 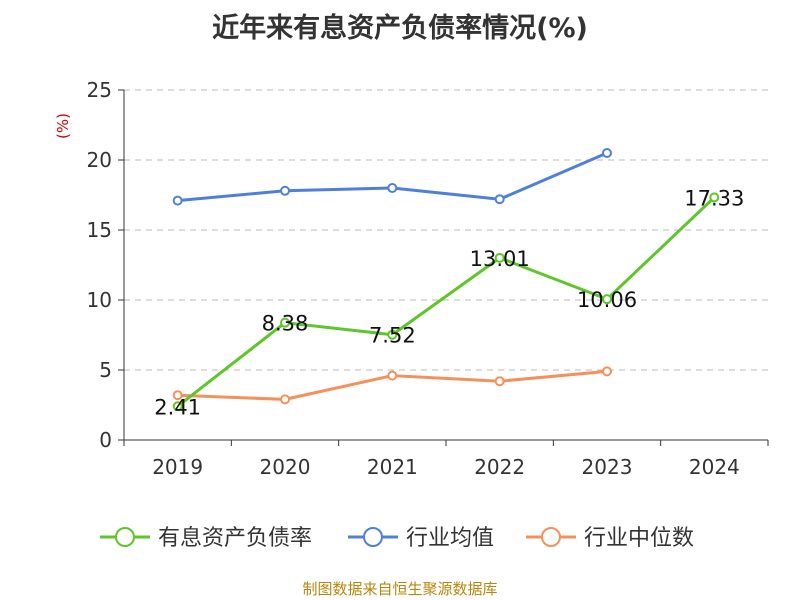 I want to click on data-point-industry_avg-2023, so click(x=607, y=153).